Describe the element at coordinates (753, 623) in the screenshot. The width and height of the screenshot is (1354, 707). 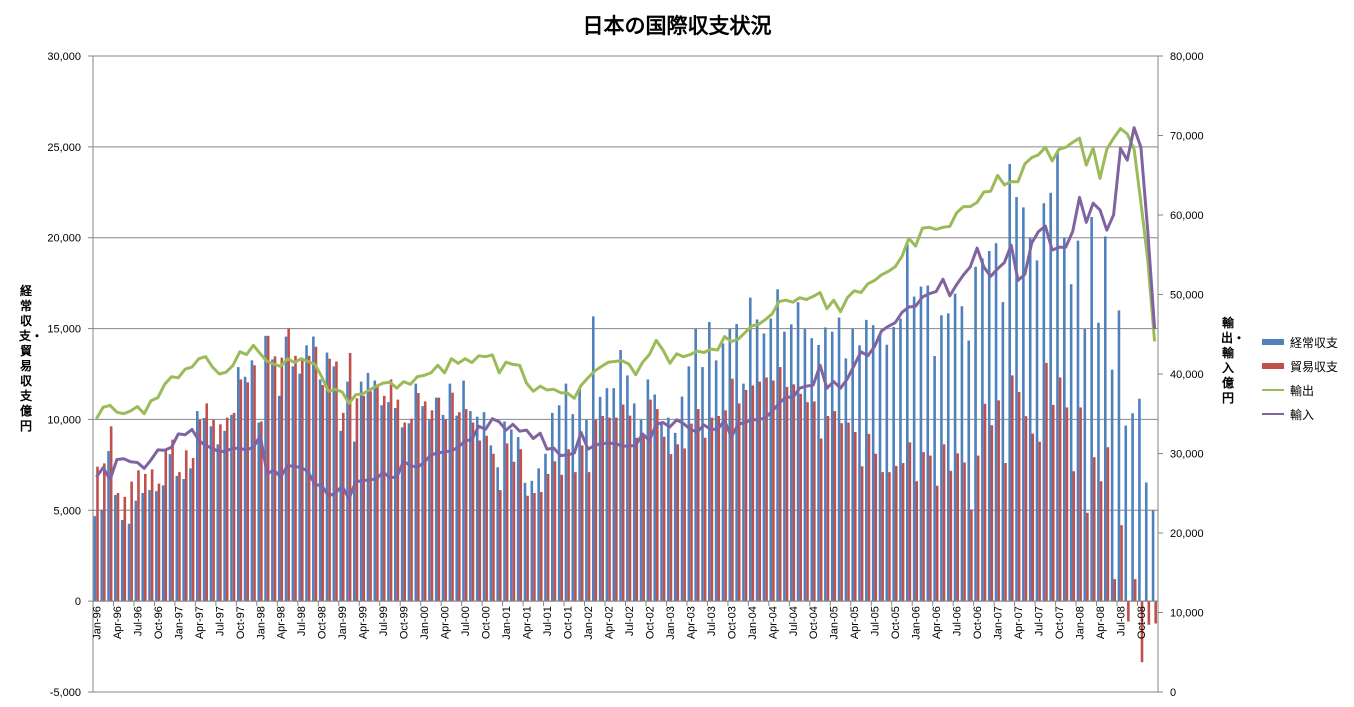
I see `x-tick-label: Jan-04` at that location.